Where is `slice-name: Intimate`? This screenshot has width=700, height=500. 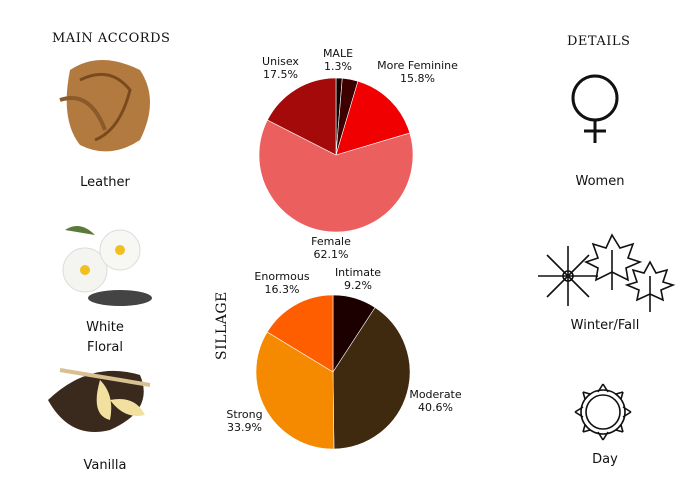
slice-name: Intimate is located at coordinates (358, 272).